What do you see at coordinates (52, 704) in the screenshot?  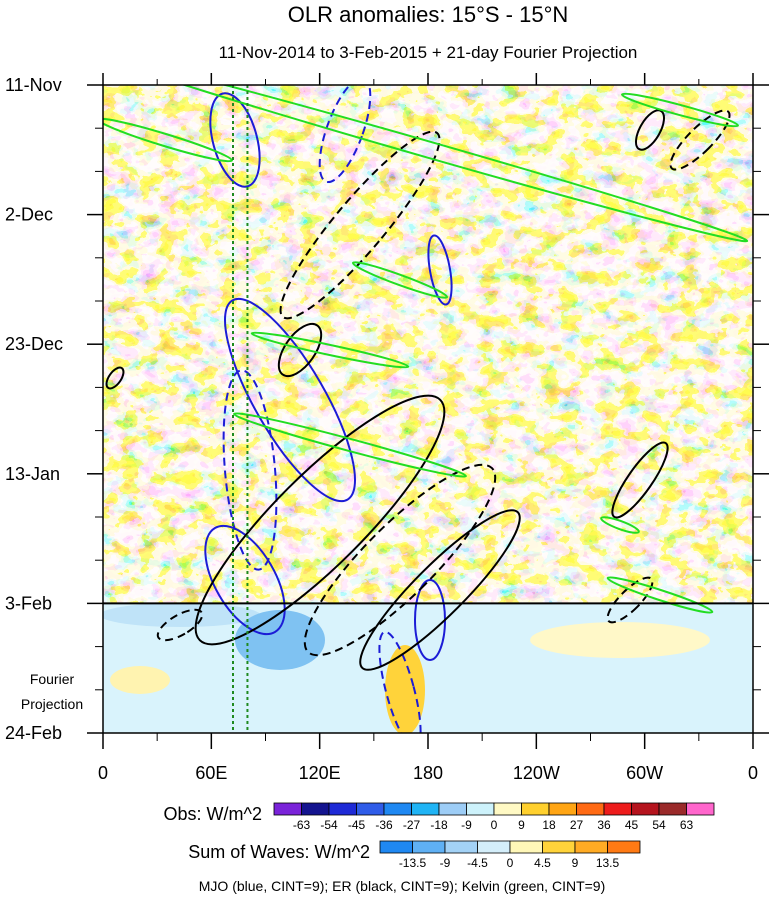 I see `projection-label-line-2: Projection` at bounding box center [52, 704].